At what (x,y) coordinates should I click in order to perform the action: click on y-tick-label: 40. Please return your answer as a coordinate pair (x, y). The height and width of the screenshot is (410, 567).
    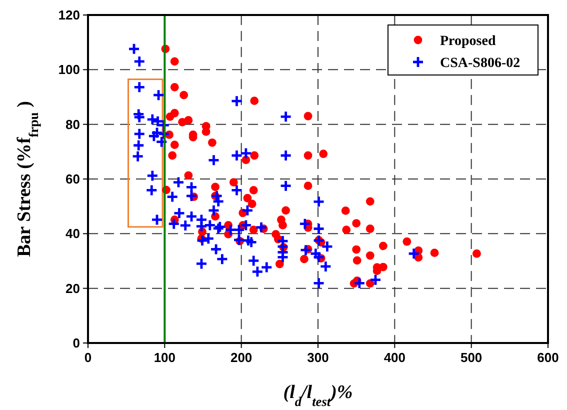
    Looking at the image, I should click on (73, 234).